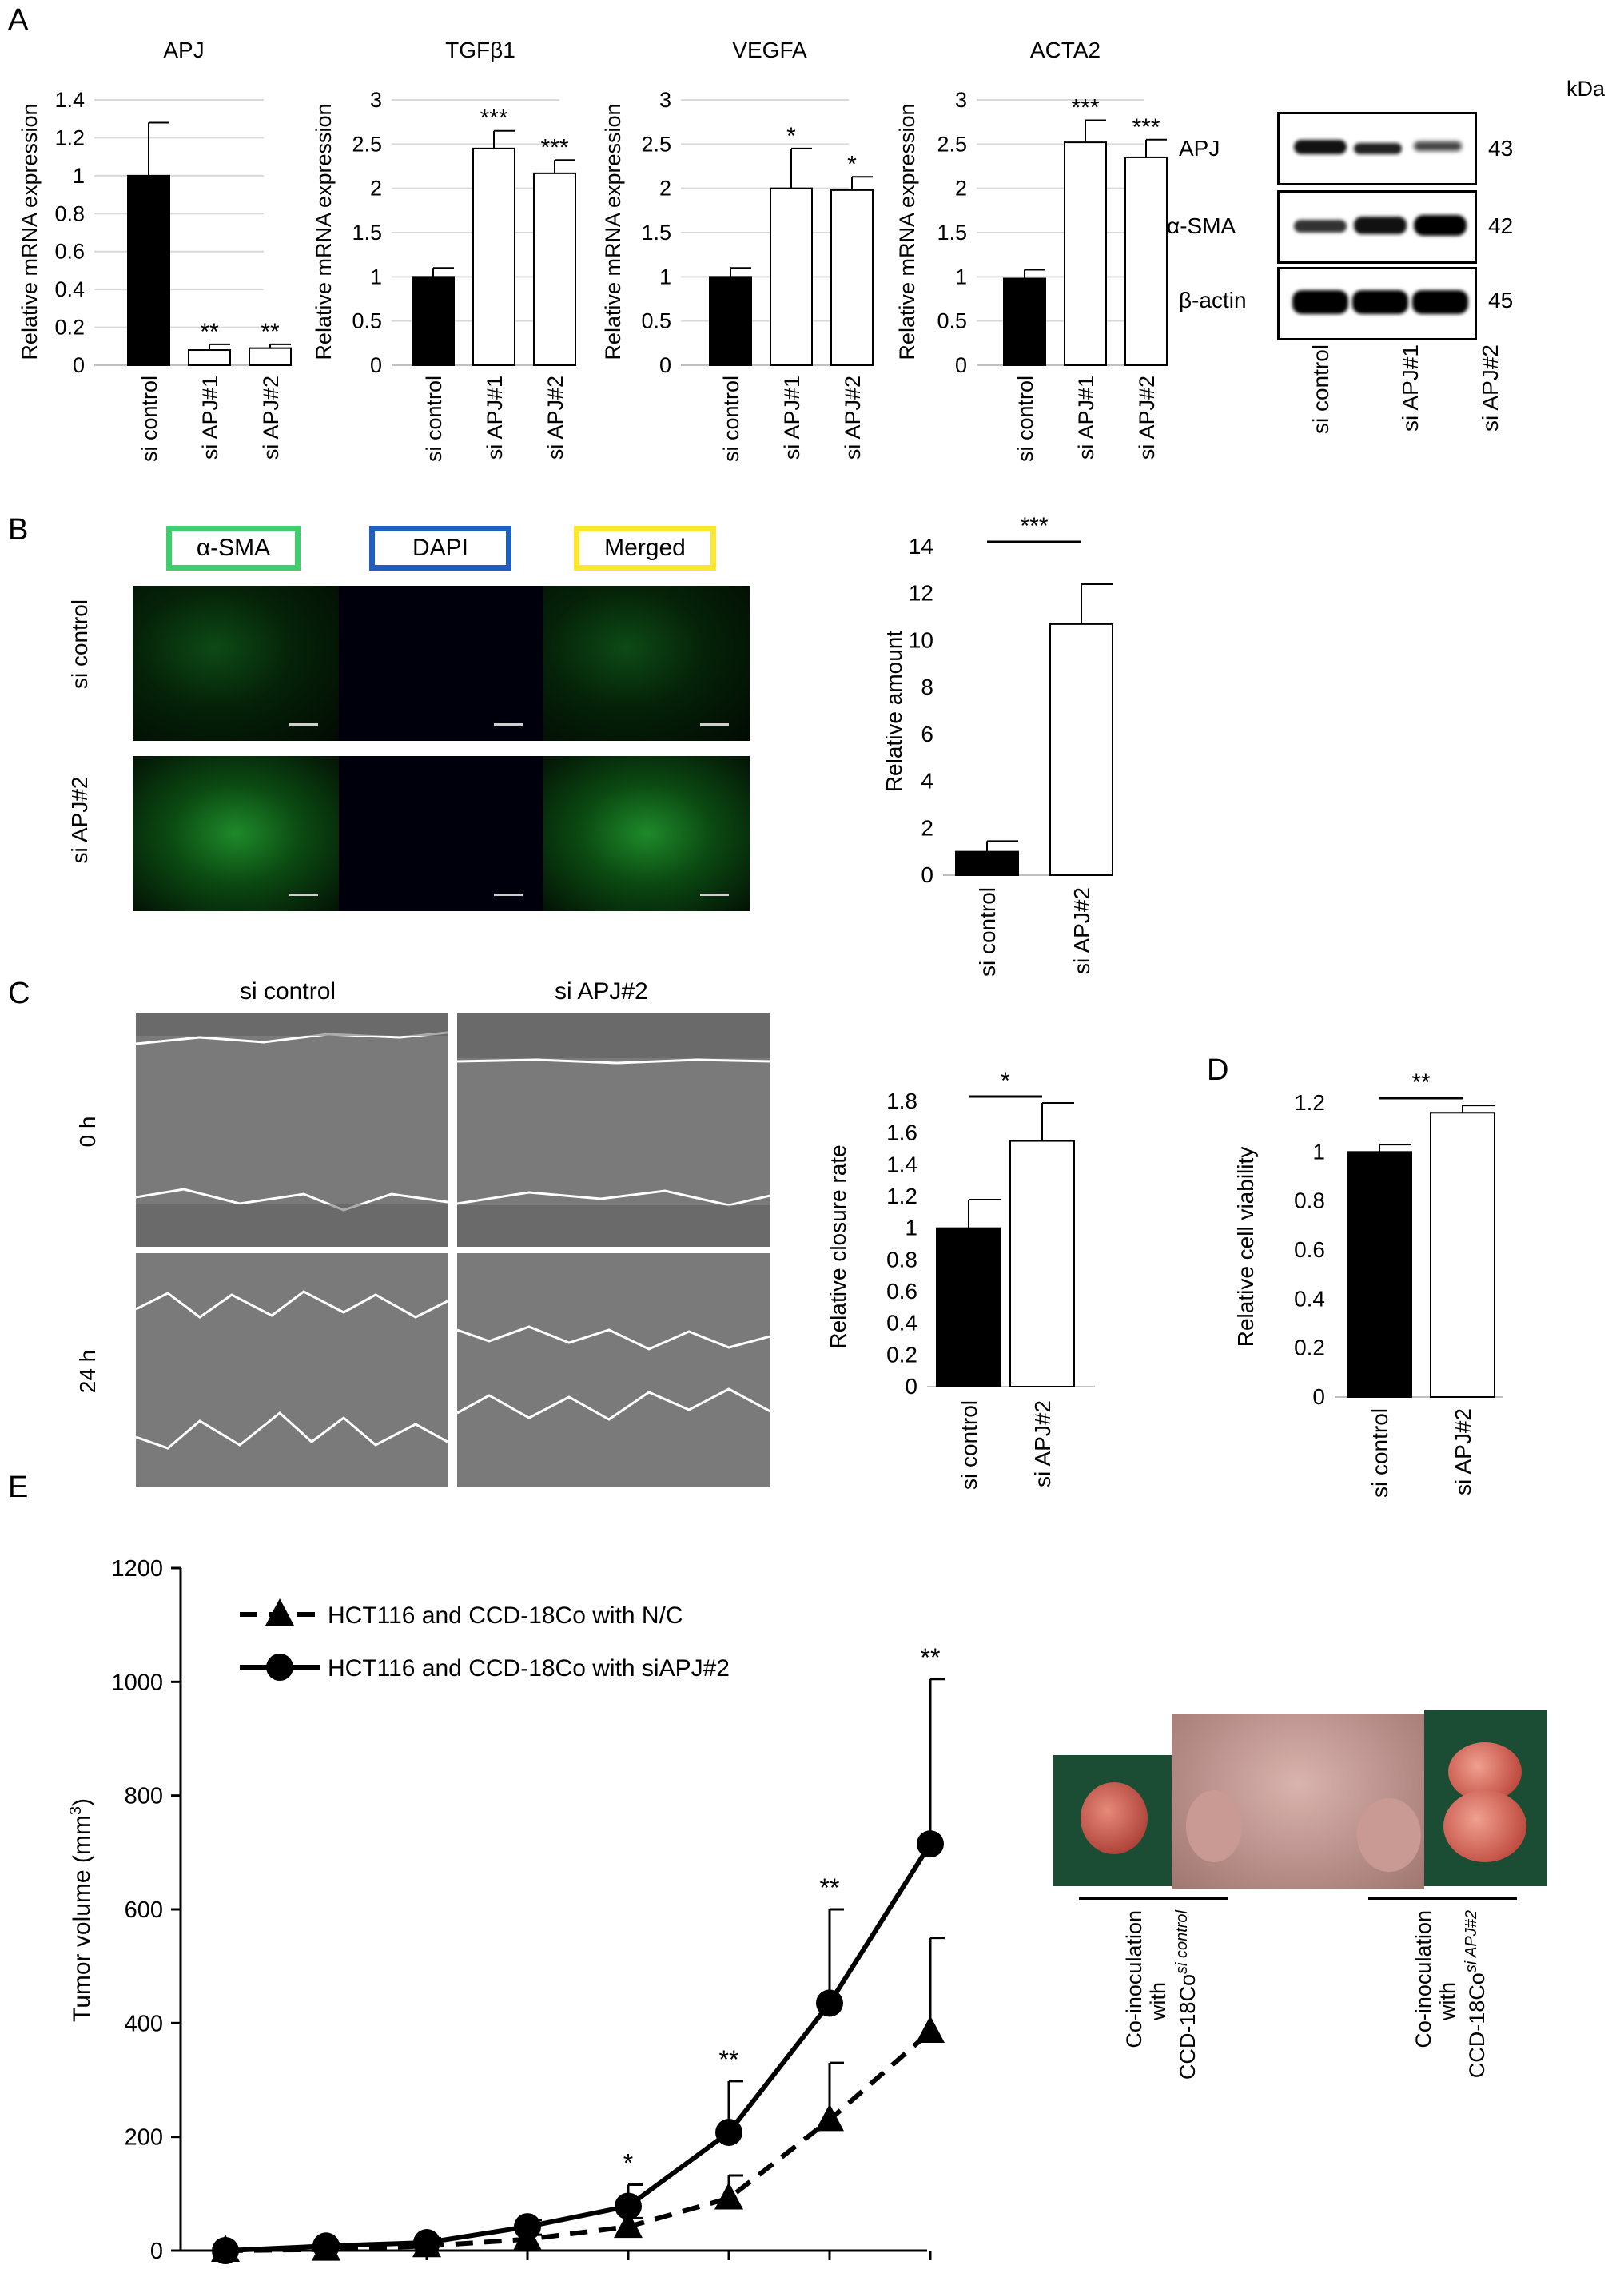 The width and height of the screenshot is (1624, 2269). What do you see at coordinates (792, 418) in the screenshot?
I see `x-tick-label: si APJ#1` at bounding box center [792, 418].